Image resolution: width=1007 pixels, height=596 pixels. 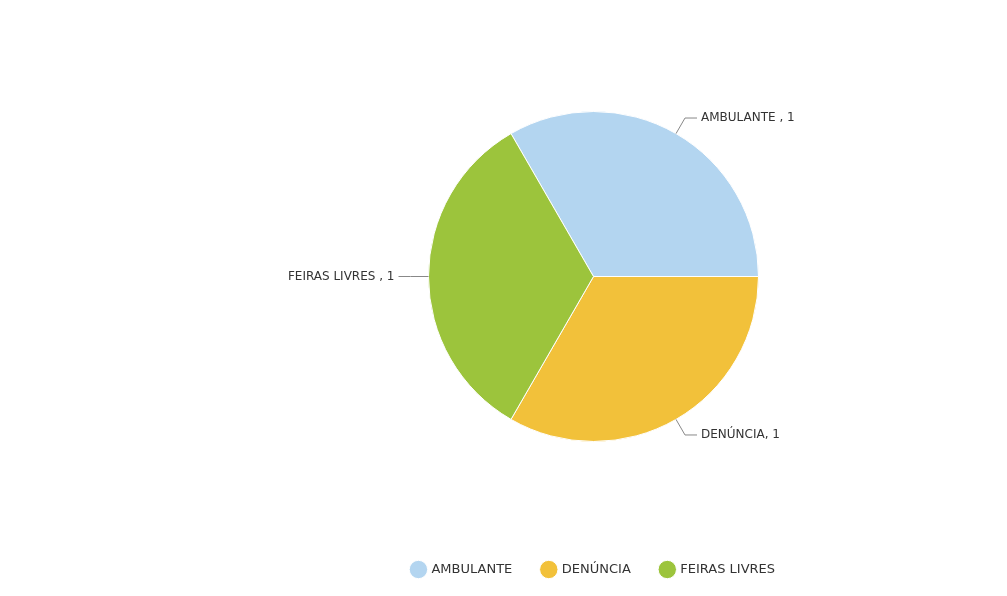 I want to click on legend-label: AMBULANTE, so click(x=472, y=568).